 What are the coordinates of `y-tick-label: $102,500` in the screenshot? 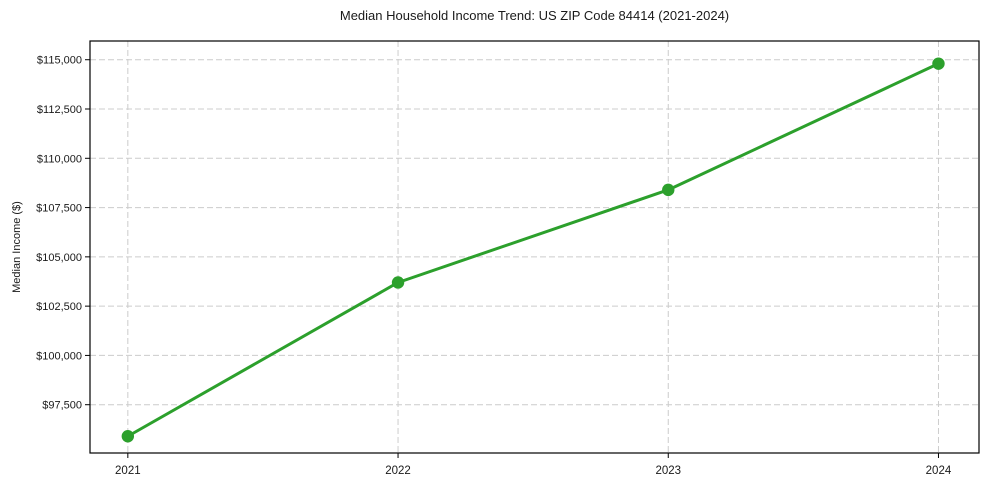 It's located at (59, 307).